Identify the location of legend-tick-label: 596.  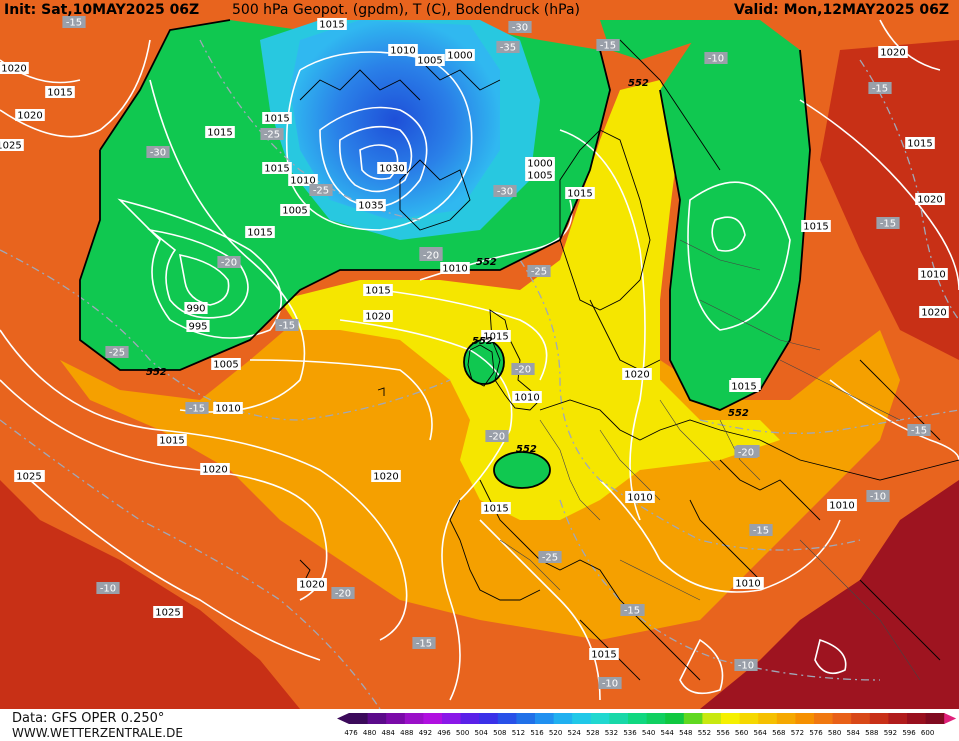
(909, 733).